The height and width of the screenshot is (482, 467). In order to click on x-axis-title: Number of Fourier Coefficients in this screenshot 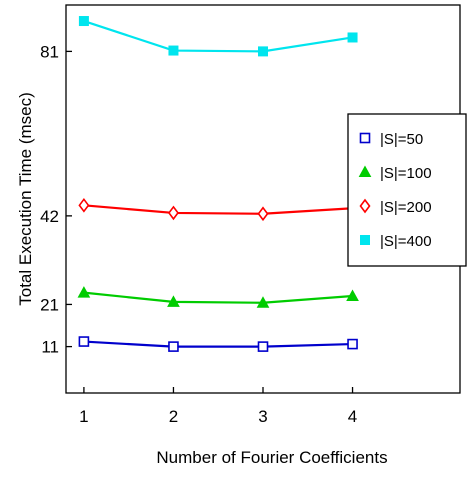, I will do `click(271, 457)`.